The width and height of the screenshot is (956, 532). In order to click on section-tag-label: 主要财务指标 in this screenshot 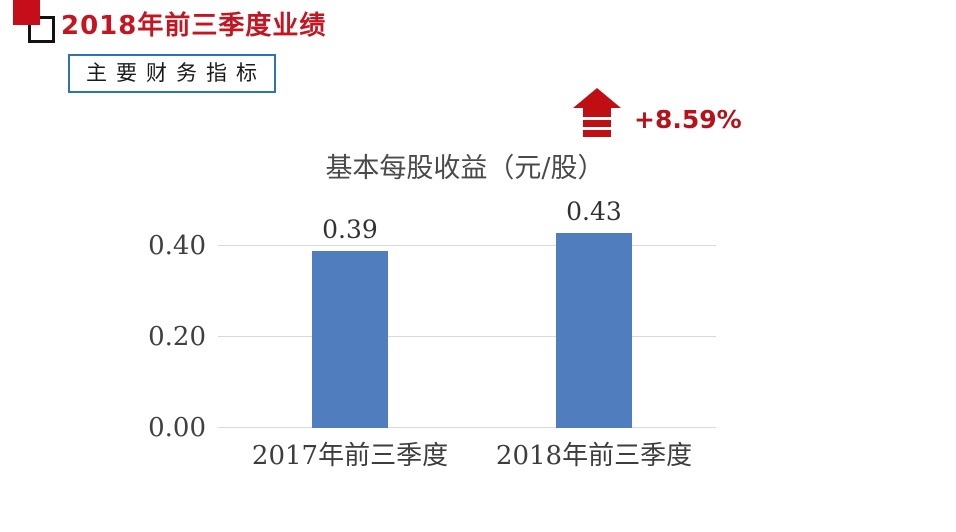, I will do `click(176, 73)`.